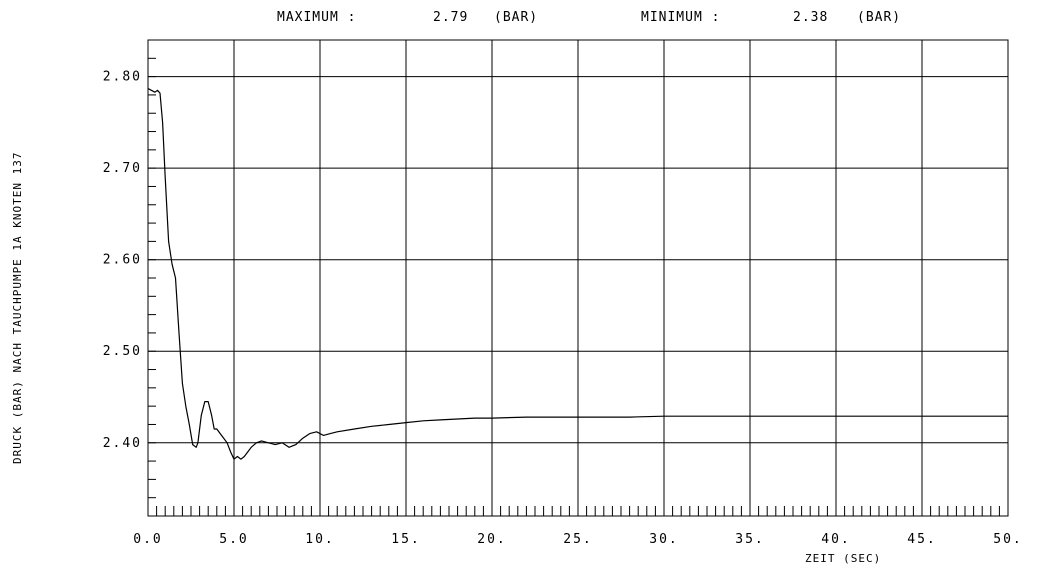  What do you see at coordinates (1007, 539) in the screenshot?
I see `x-tick-label: 50.` at bounding box center [1007, 539].